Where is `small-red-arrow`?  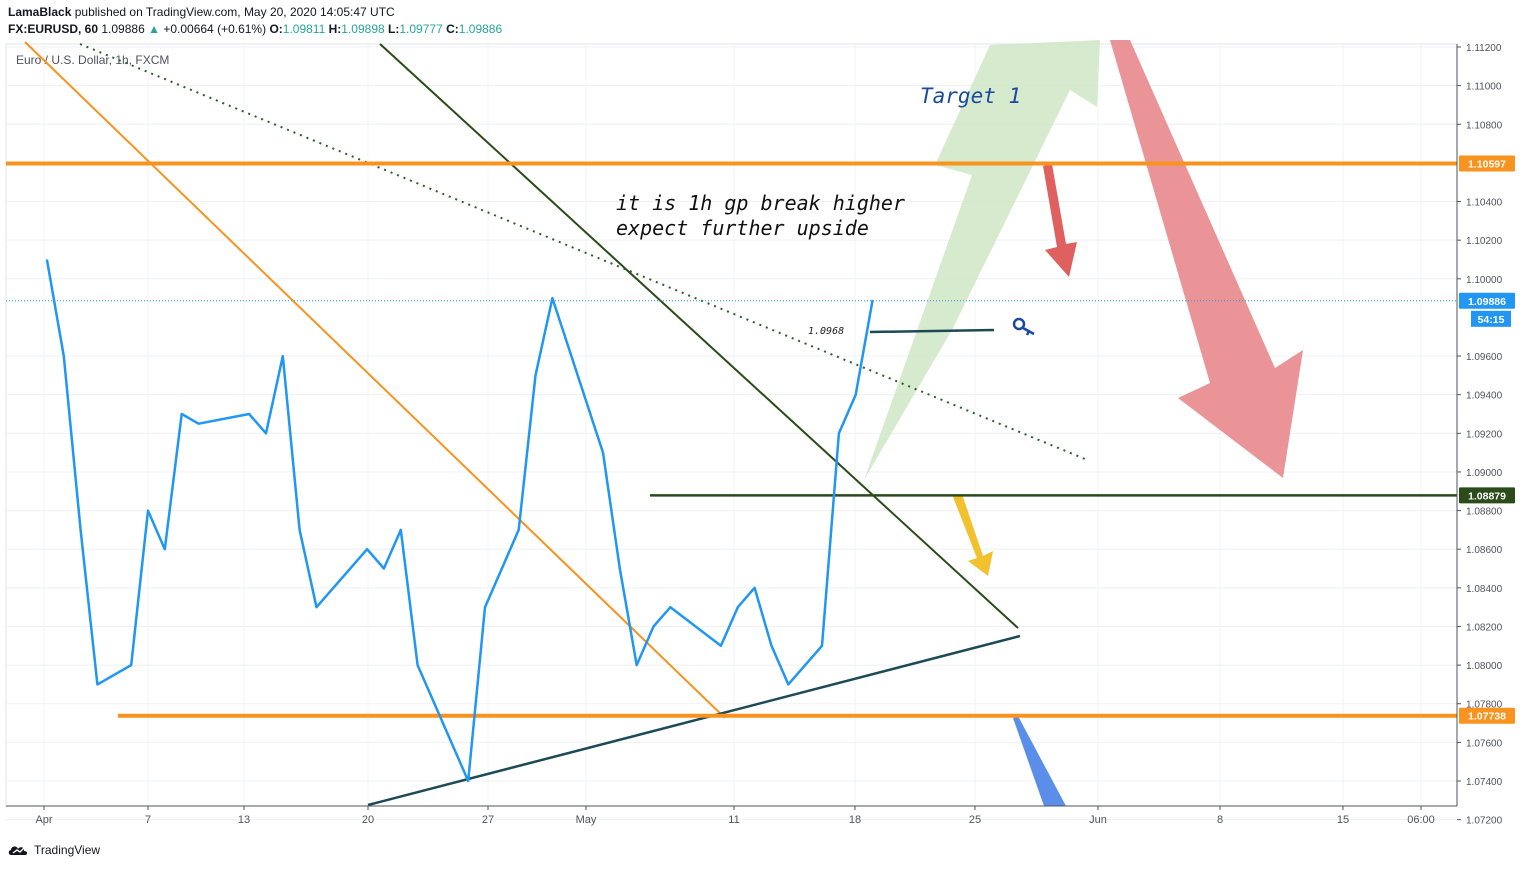
small-red-arrow is located at coordinates (1060, 220).